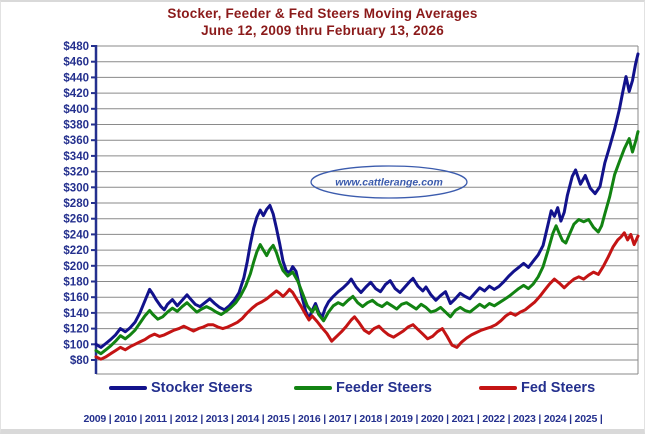 The height and width of the screenshot is (434, 645). Describe the element at coordinates (76, 267) in the screenshot. I see `y-axis-label: $200` at that location.